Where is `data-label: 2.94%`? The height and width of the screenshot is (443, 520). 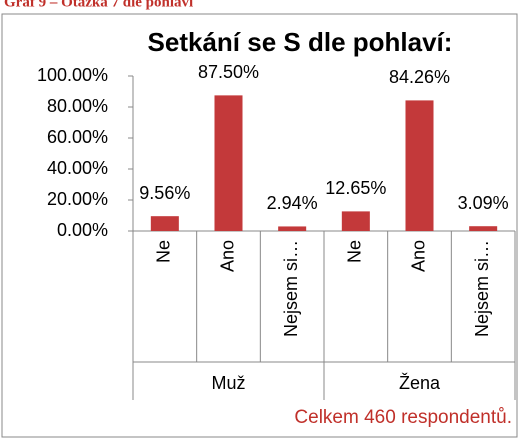 data-label: 2.94% is located at coordinates (292, 203).